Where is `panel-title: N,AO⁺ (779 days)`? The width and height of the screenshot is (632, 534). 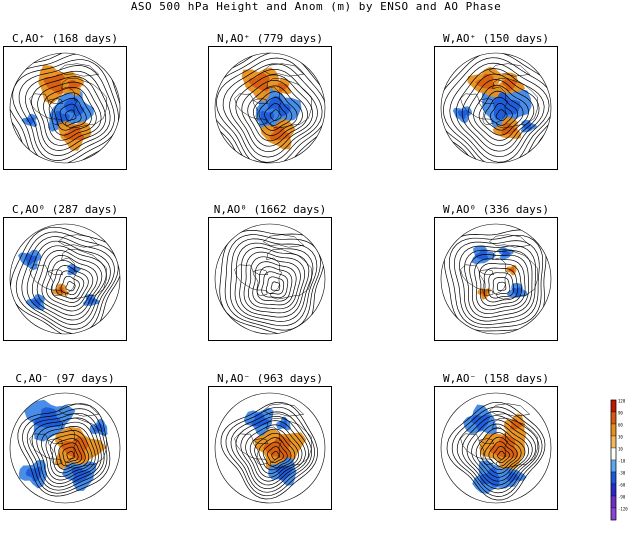
panel-title: N,AO⁺ (779 days) is located at coordinates (270, 38).